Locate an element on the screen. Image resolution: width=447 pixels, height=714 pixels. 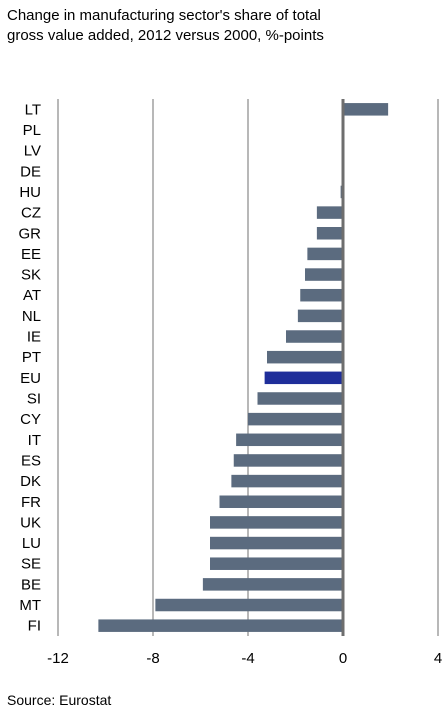
x-tick-label: -8 is located at coordinates (152, 658).